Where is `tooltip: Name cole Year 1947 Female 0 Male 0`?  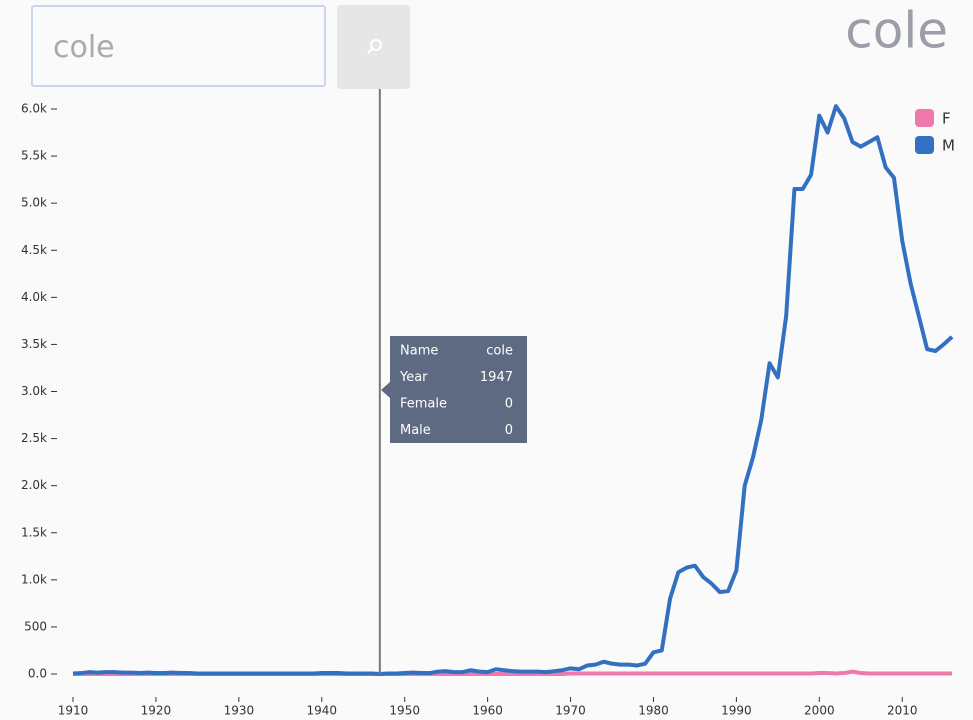 tooltip: Name cole Year 1947 Female 0 Male 0 is located at coordinates (454, 389).